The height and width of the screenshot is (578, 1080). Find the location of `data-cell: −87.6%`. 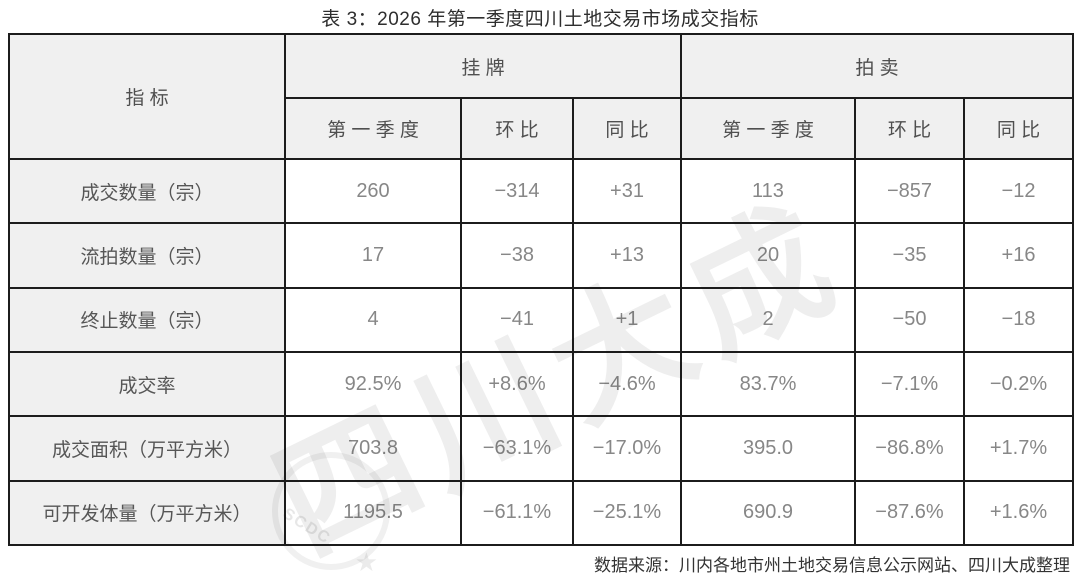

data-cell: −87.6% is located at coordinates (909, 513).